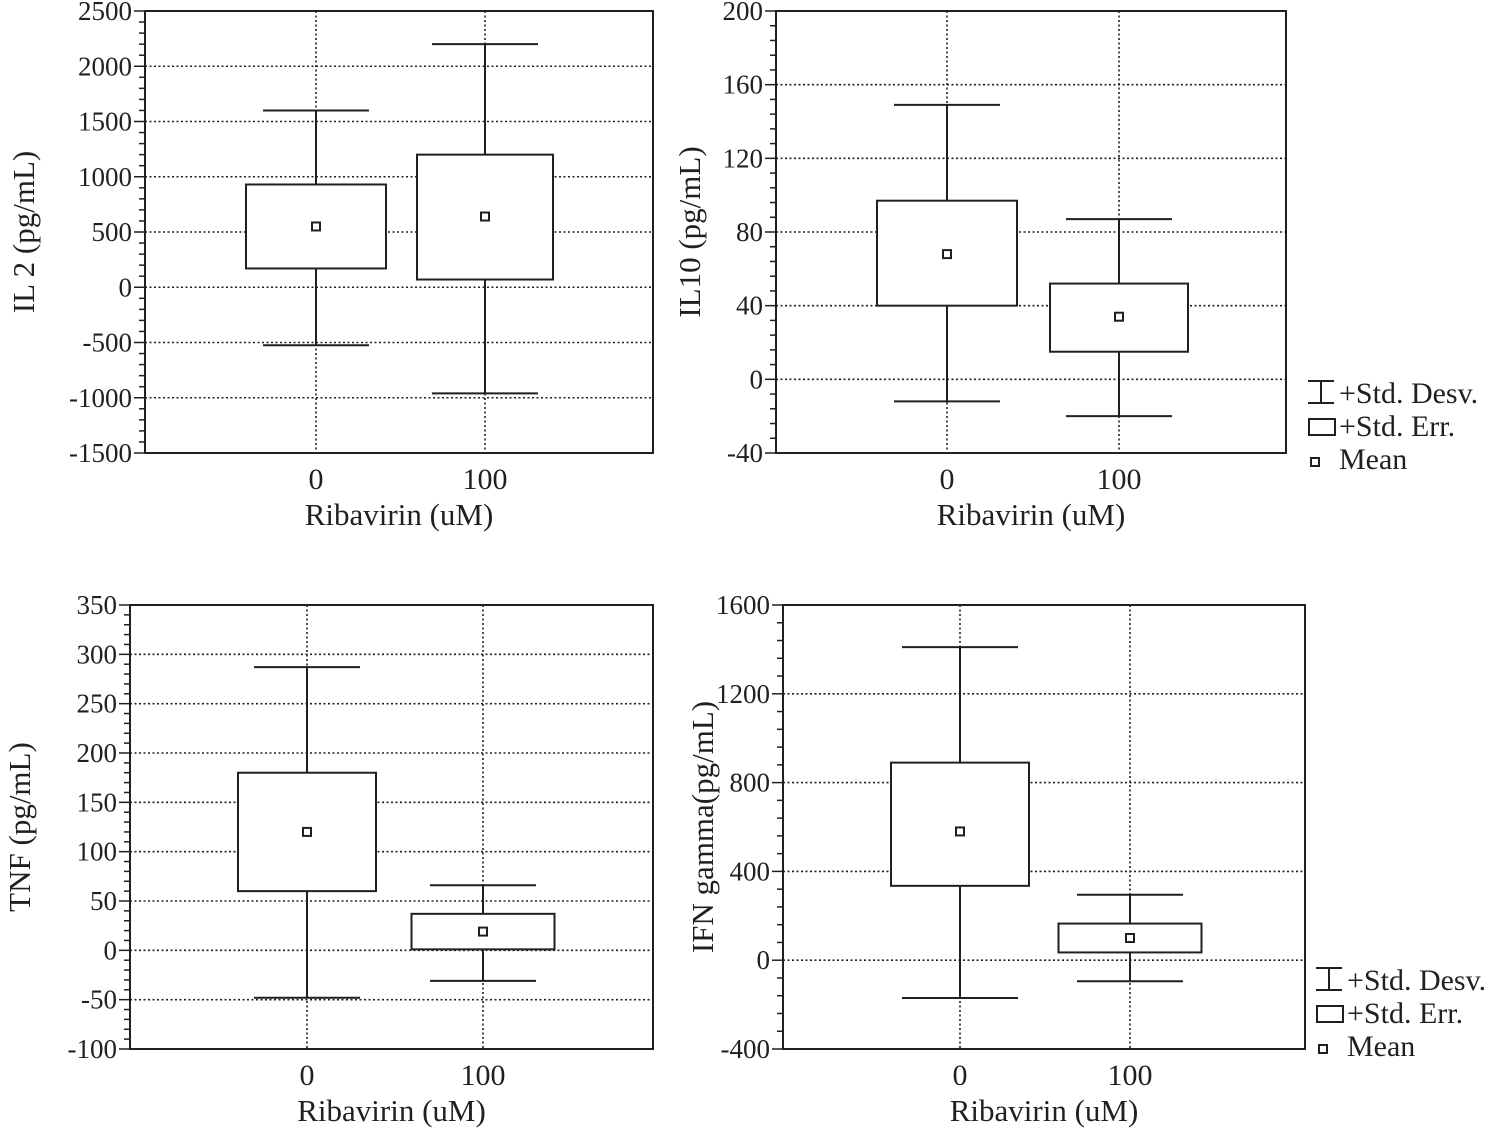  I want to click on y-tick-label: -50, so click(99, 1000).